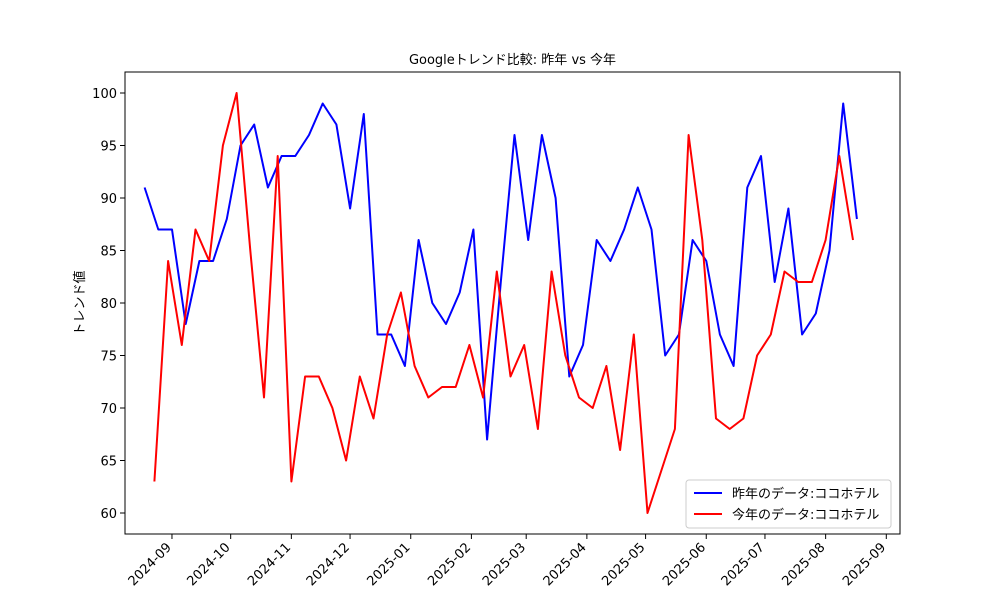  What do you see at coordinates (684, 564) in the screenshot?
I see `x-tick-label: 2025-06` at bounding box center [684, 564].